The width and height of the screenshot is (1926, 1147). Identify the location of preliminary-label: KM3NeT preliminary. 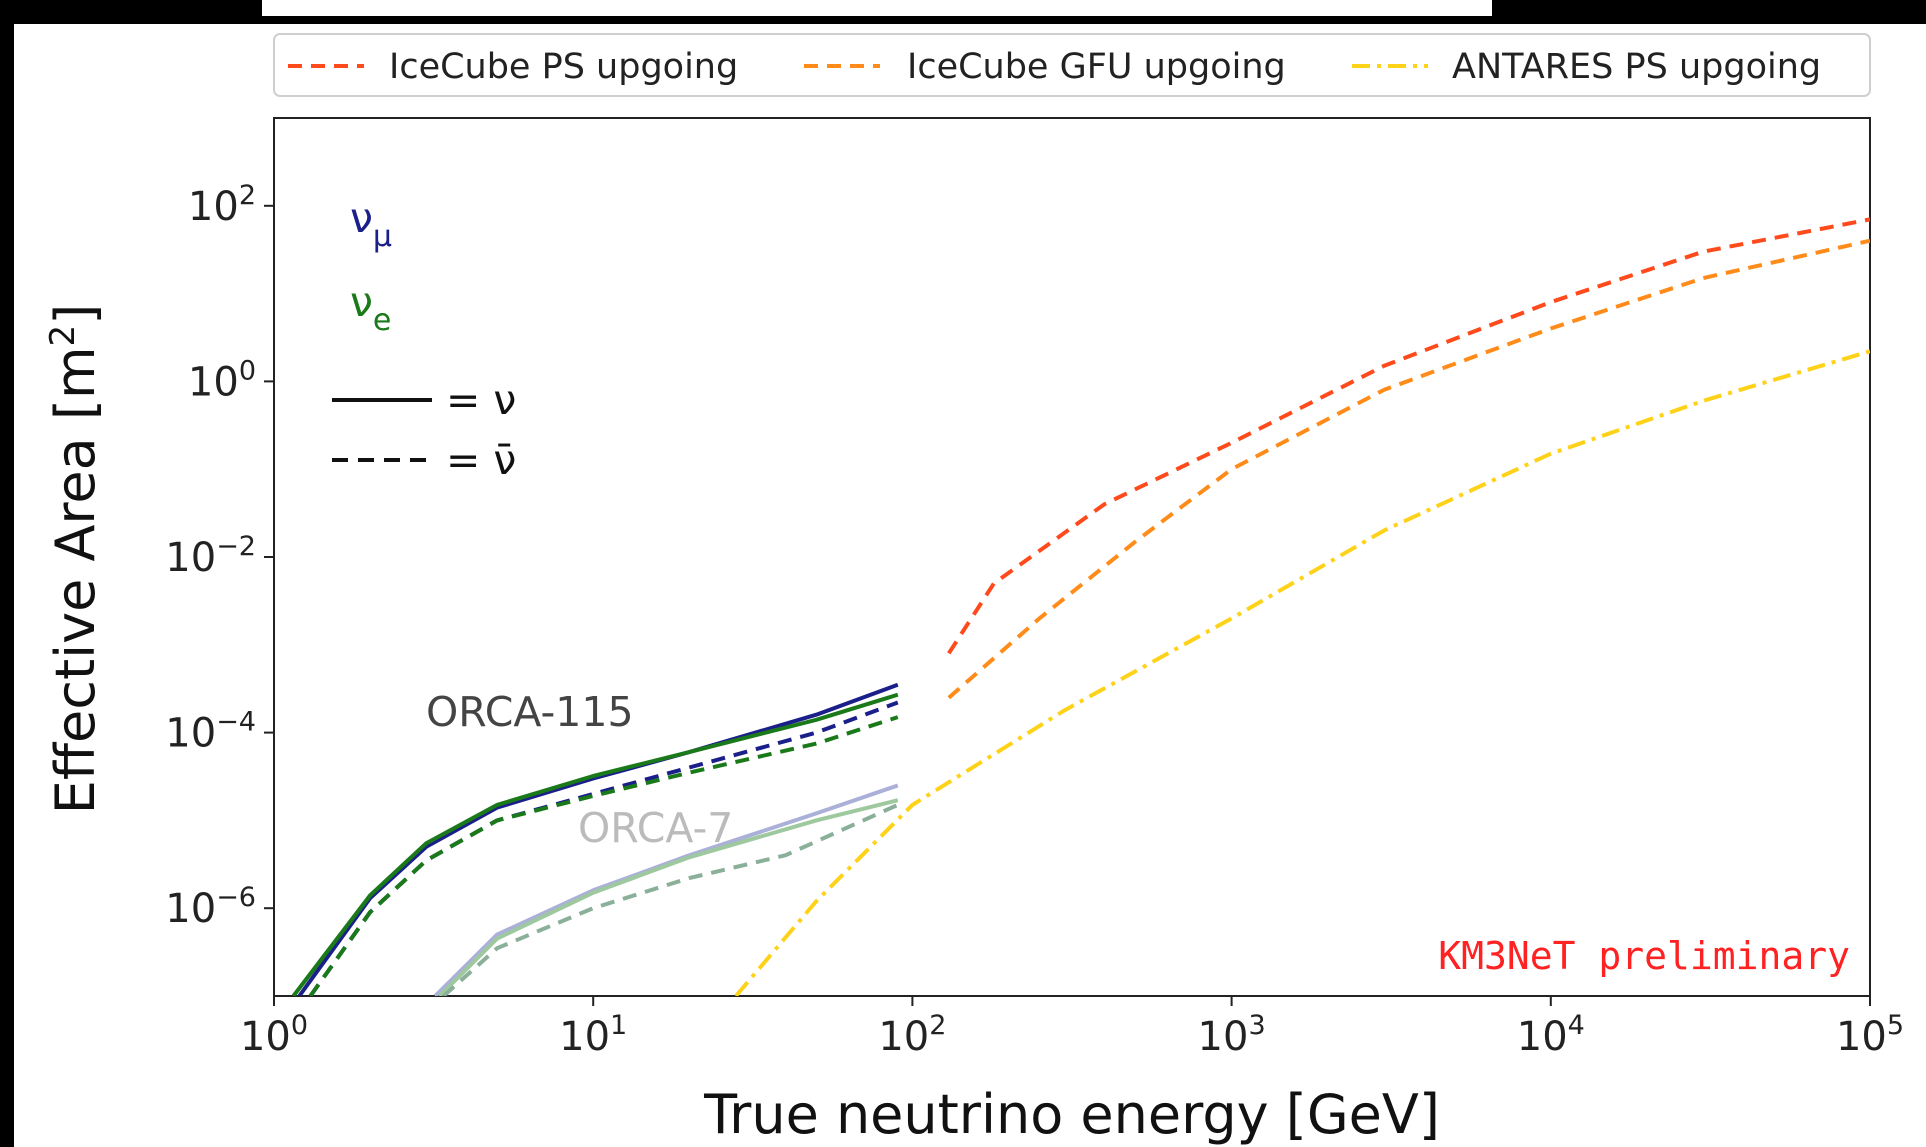
(1644, 956).